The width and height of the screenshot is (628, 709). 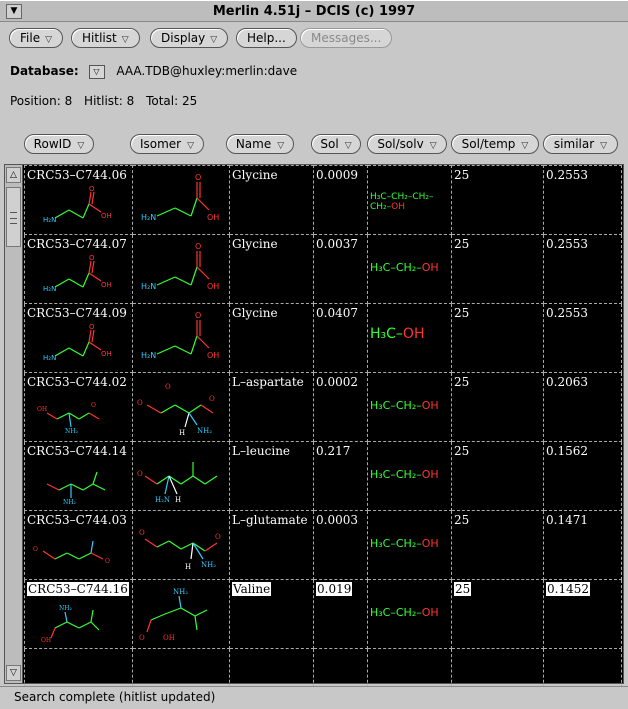 I want to click on grip-icon, so click(x=13, y=218).